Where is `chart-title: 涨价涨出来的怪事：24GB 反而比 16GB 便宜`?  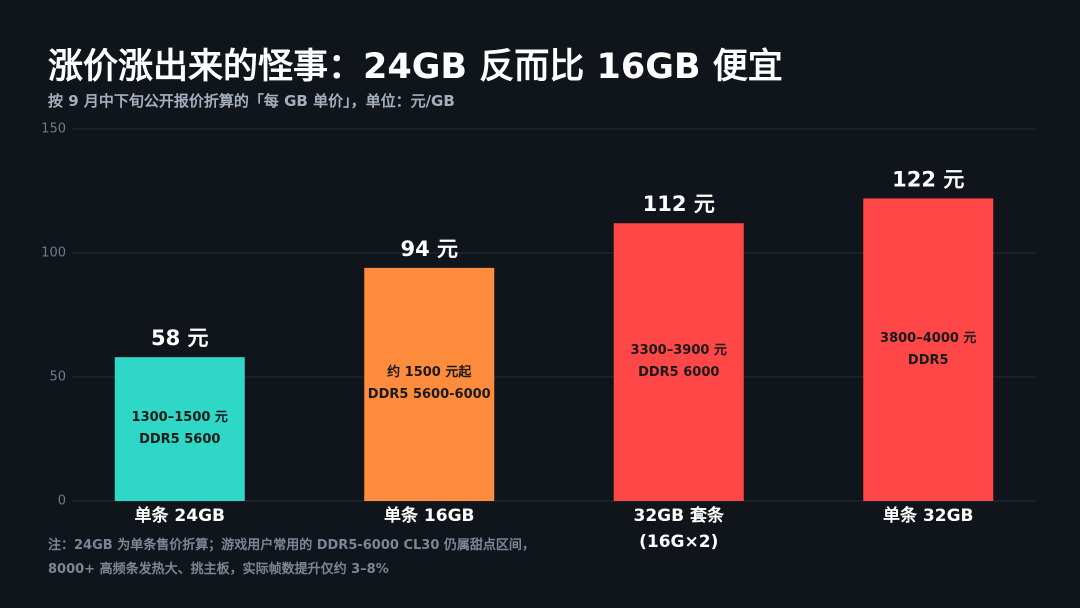 chart-title: 涨价涨出来的怪事：24GB 反而比 16GB 便宜 is located at coordinates (415, 67).